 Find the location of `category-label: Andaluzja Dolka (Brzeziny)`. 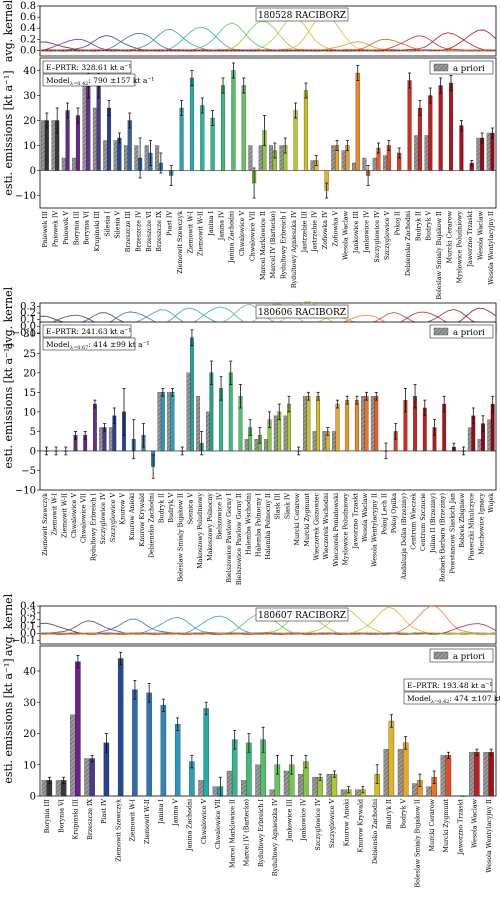

category-label: Andaluzja Dolka (Brzeziny) is located at coordinates (404, 536).